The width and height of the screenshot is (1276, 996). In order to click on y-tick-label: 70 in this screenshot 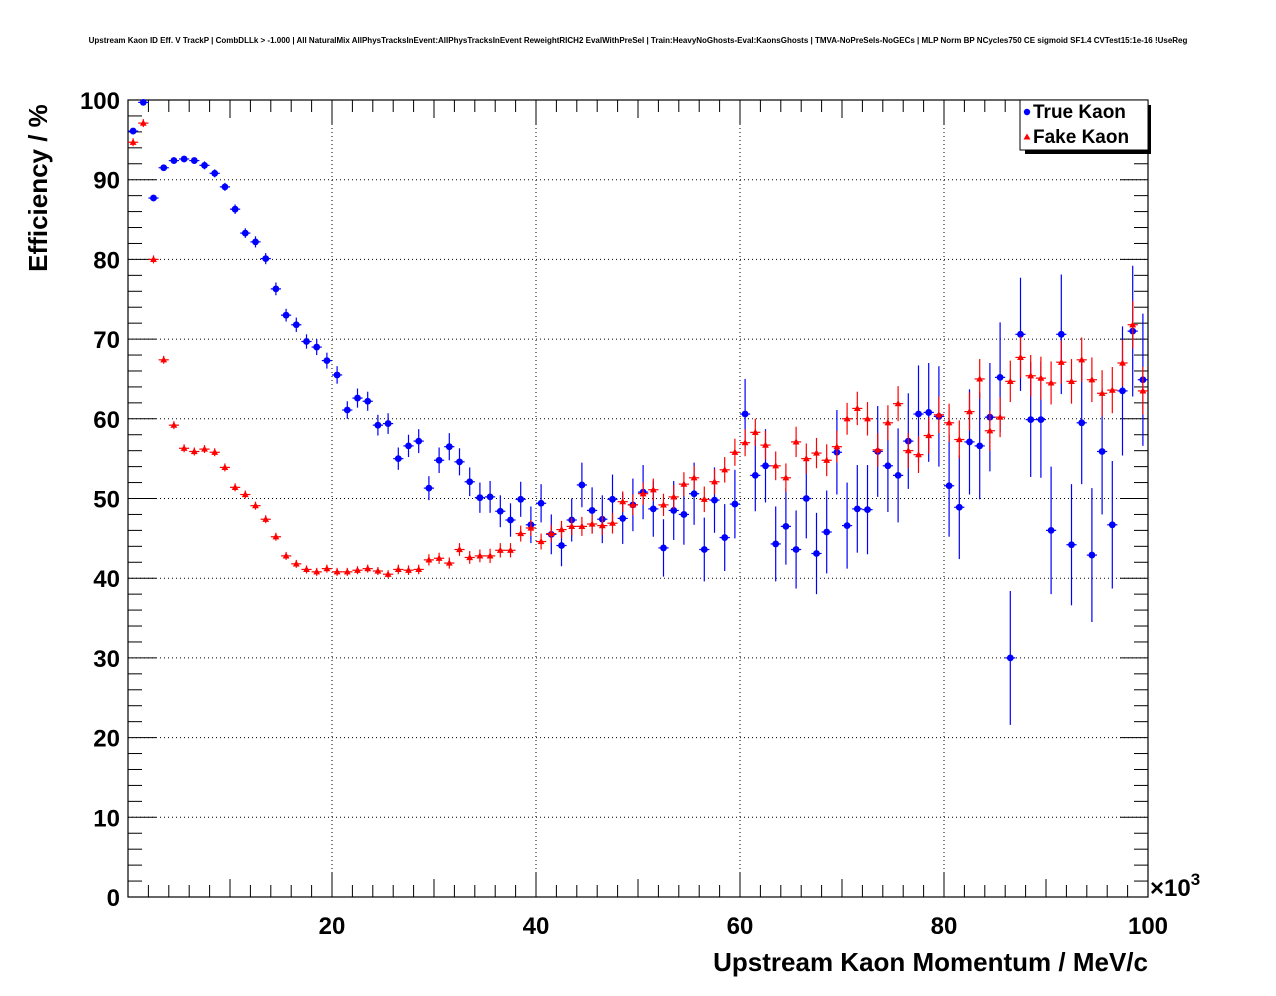, I will do `click(106, 340)`.